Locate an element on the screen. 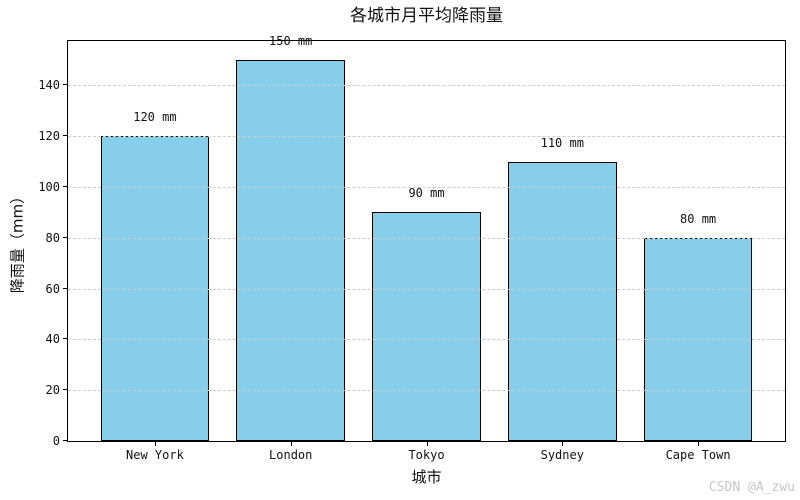  y-tick-label: 140 is located at coordinates (49, 85).